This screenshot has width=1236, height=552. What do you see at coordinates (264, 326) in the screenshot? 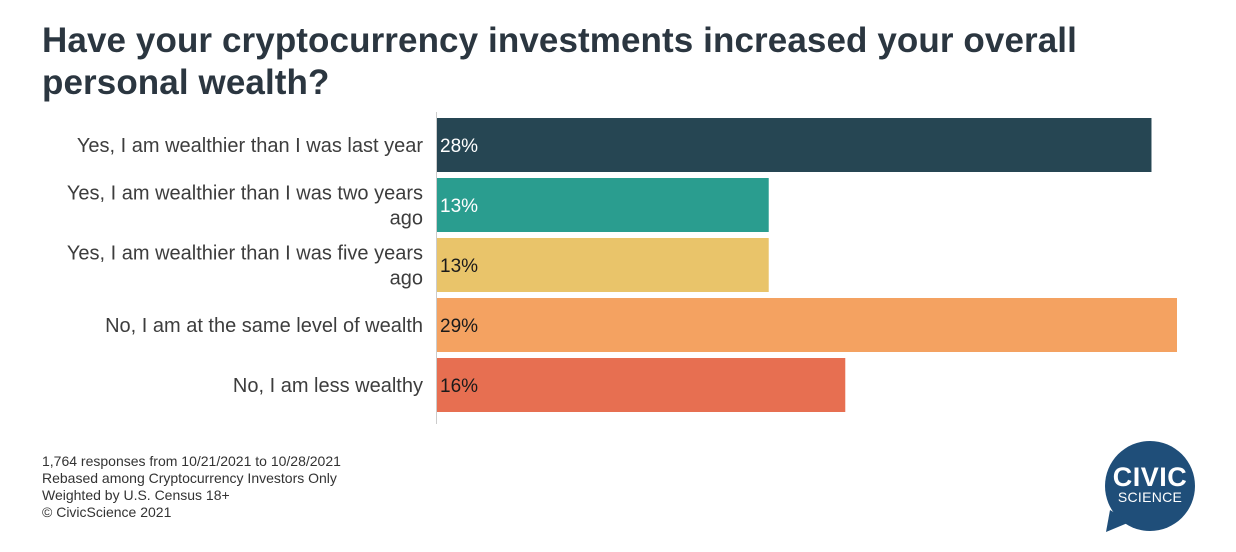
I see `category-label-4: No, I am at the same level of wealth` at bounding box center [264, 326].